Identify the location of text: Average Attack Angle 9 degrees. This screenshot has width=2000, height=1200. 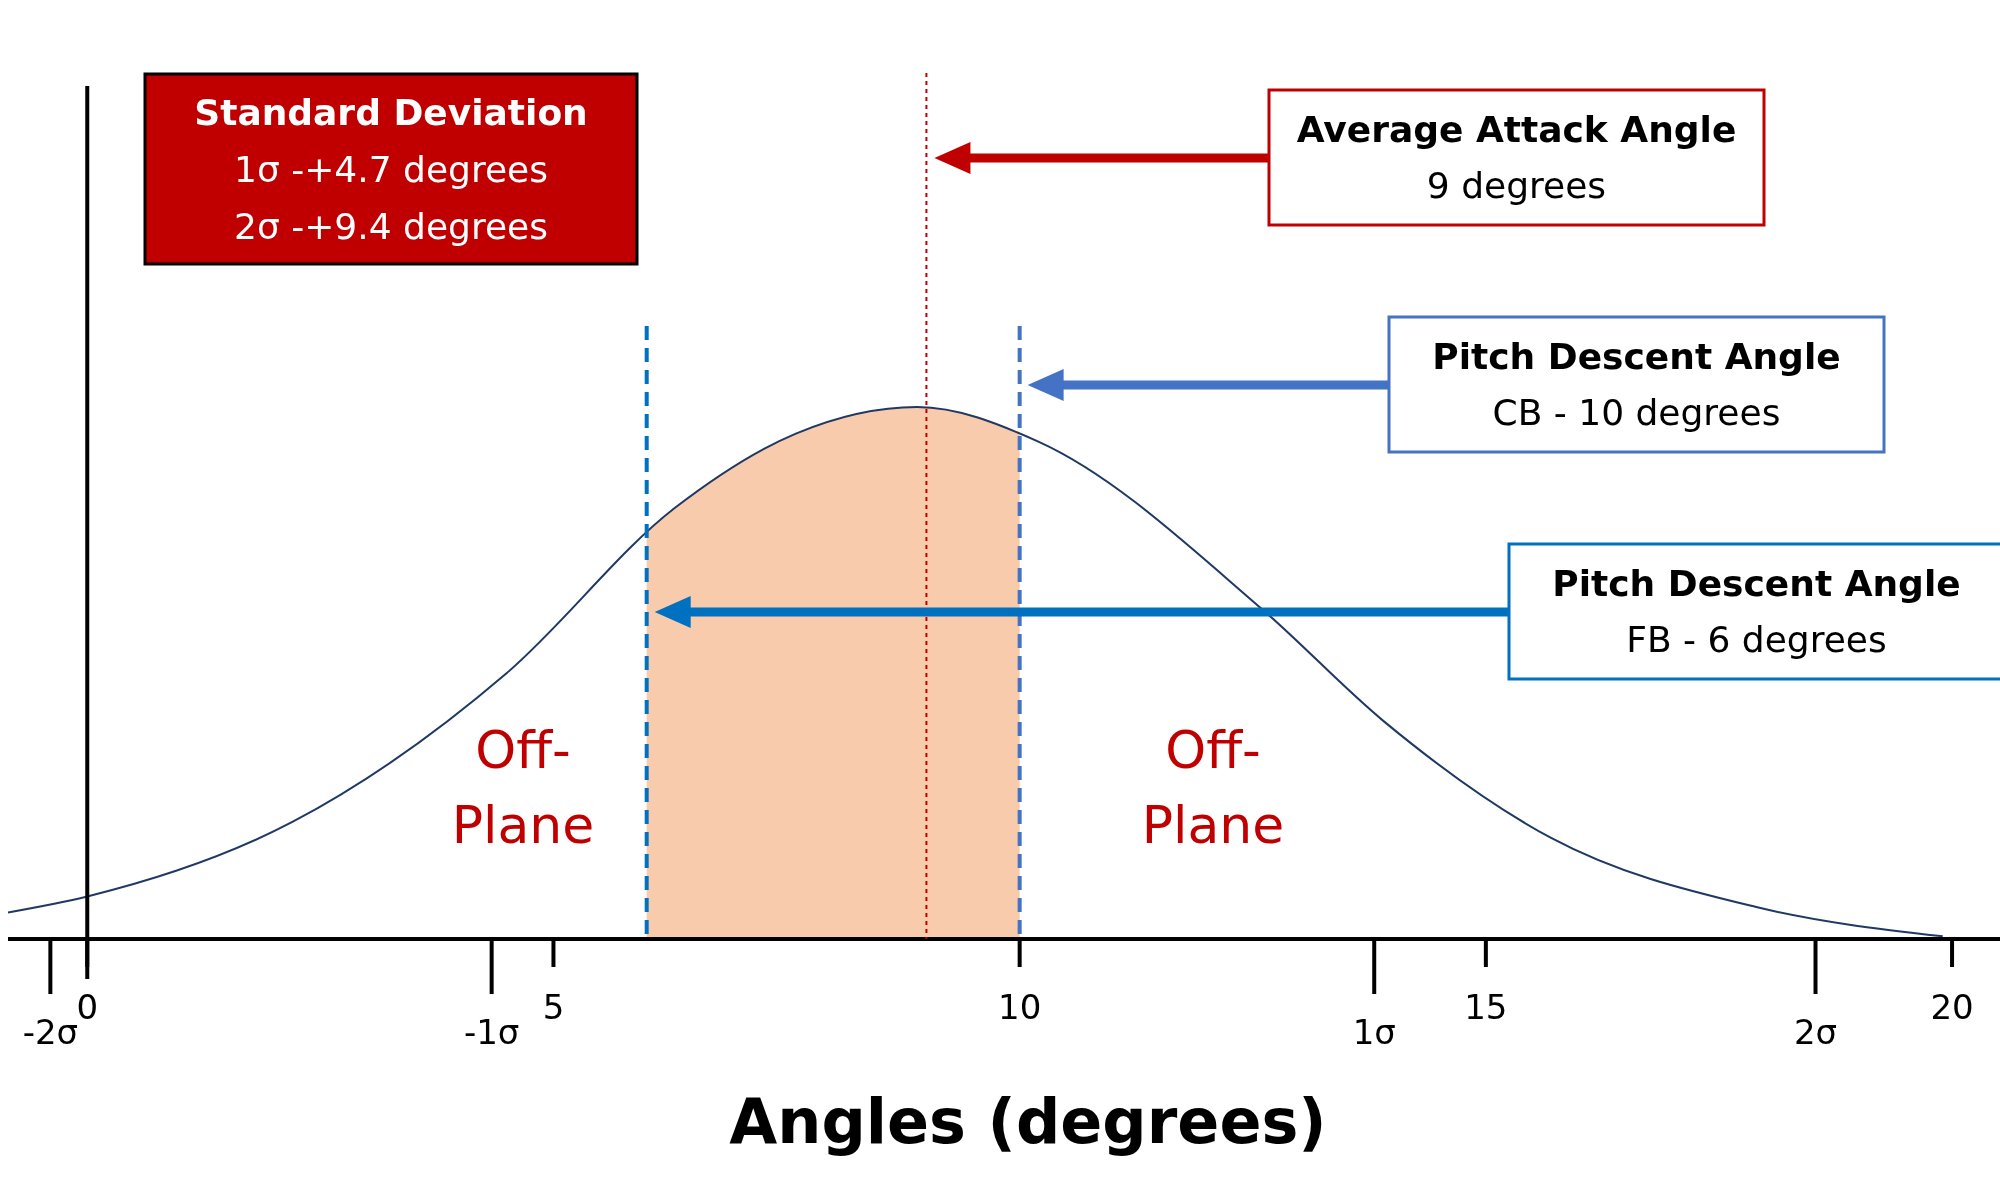
(1516, 157).